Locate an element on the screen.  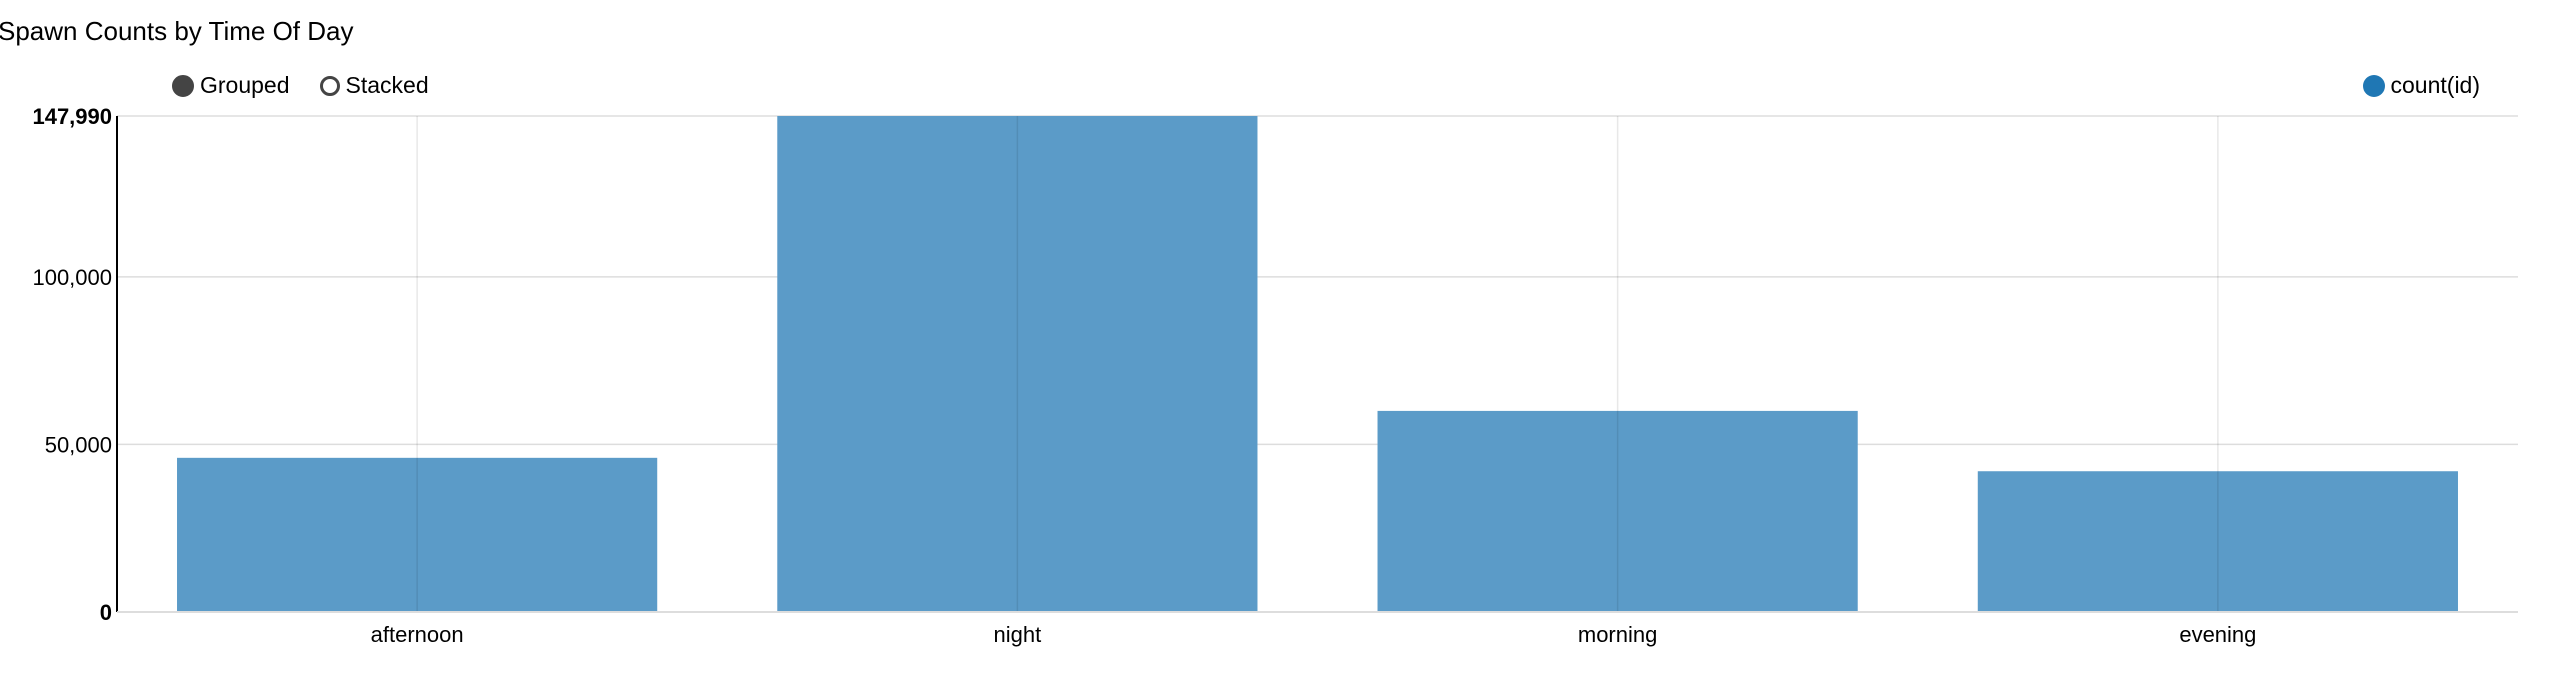
legend-dot-icon is located at coordinates (2373, 85).